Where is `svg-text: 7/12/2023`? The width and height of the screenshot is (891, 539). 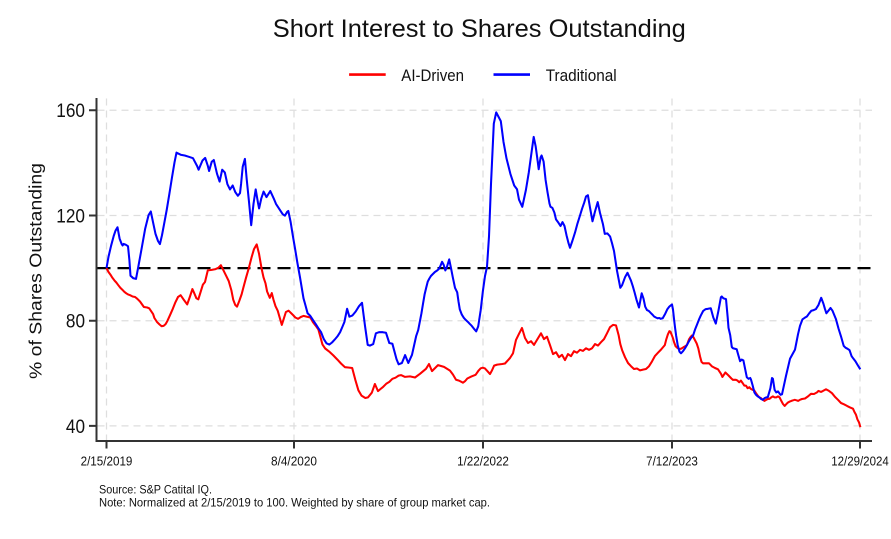
svg-text: 7/12/2023 is located at coordinates (672, 460).